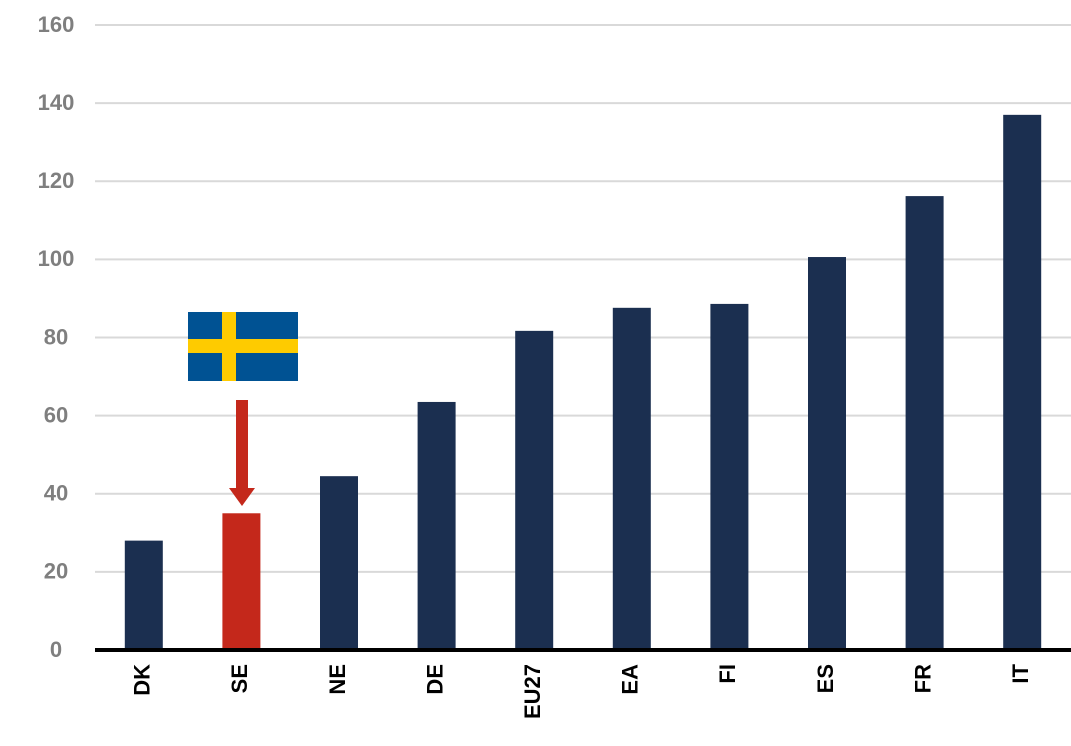 The height and width of the screenshot is (746, 1071). Describe the element at coordinates (56, 258) in the screenshot. I see `y-tick-label: 100` at that location.